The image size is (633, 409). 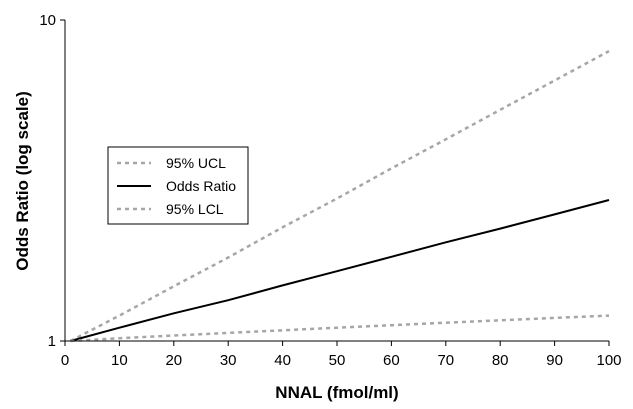 I want to click on legend-label-lcl: 95% LCL, so click(x=195, y=209).